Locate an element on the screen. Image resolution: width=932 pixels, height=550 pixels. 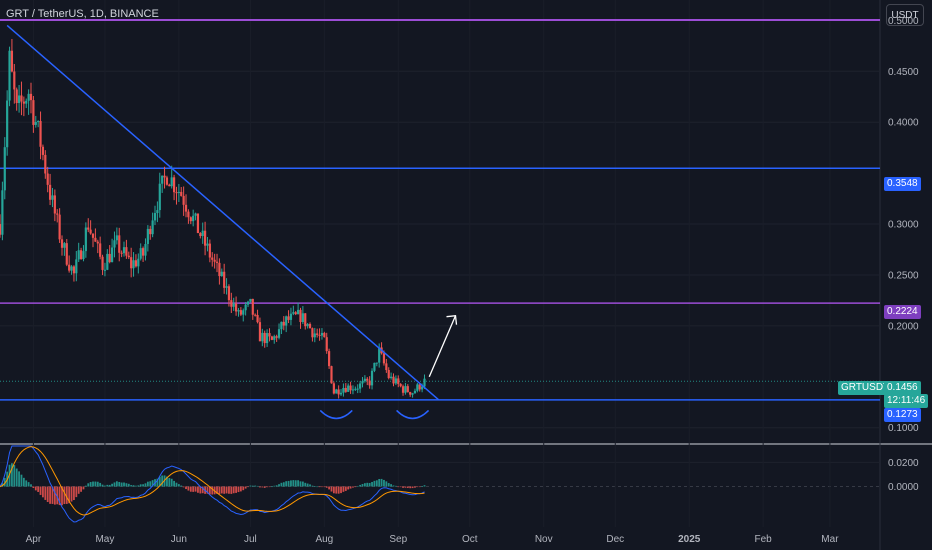
price-tick-label: 0.1000 is located at coordinates (903, 428).